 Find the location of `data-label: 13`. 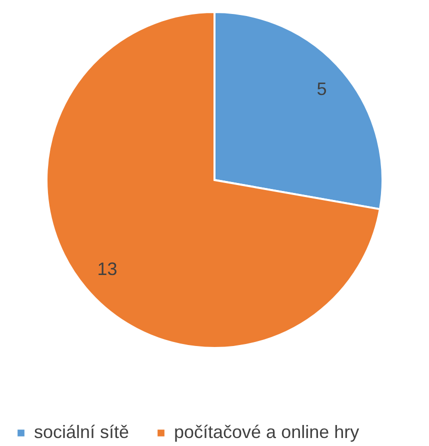

data-label: 13 is located at coordinates (107, 268).